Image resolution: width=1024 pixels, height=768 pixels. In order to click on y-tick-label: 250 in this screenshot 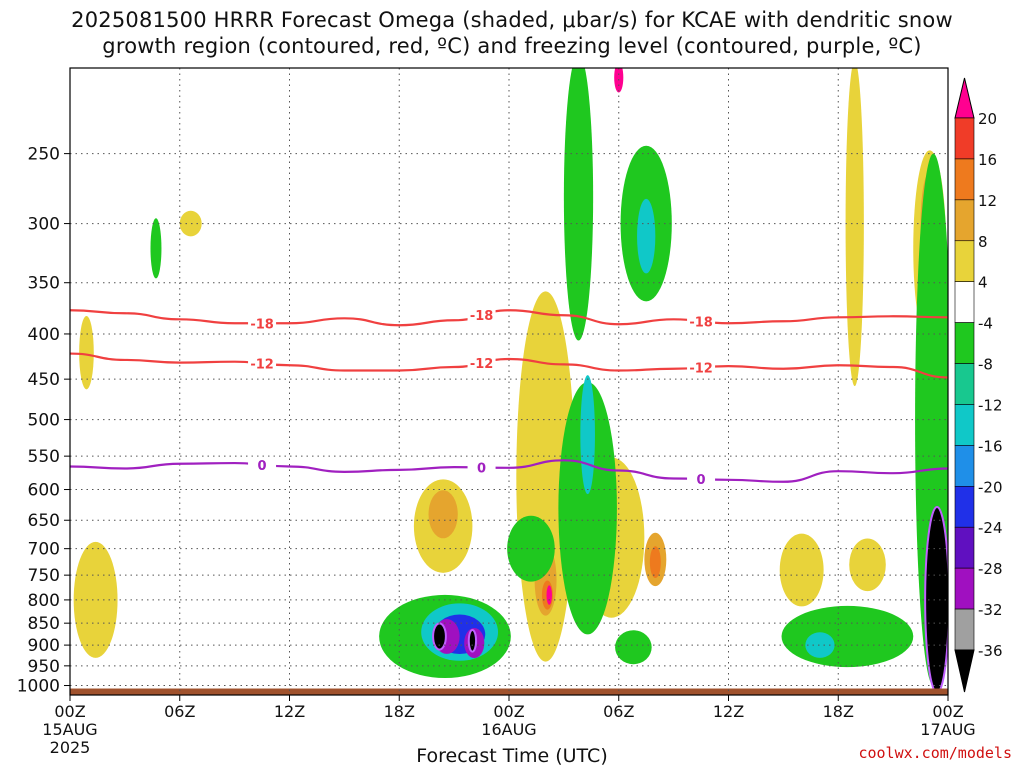, I will do `click(44, 155)`.